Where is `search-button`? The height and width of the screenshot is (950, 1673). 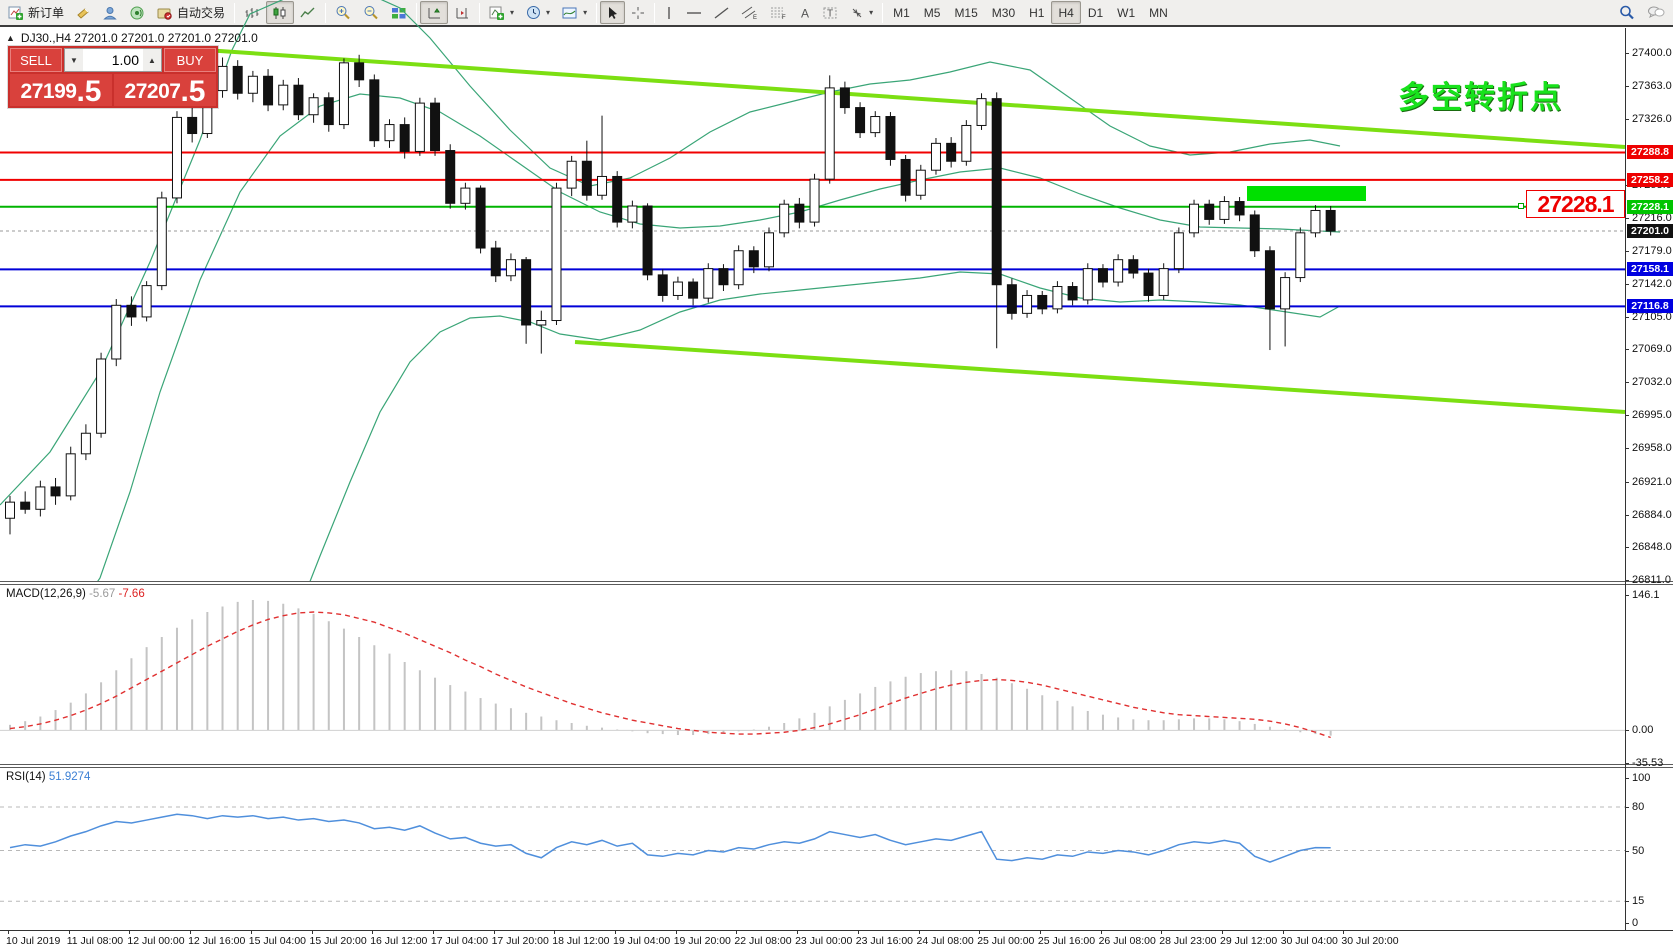 search-button is located at coordinates (1627, 12).